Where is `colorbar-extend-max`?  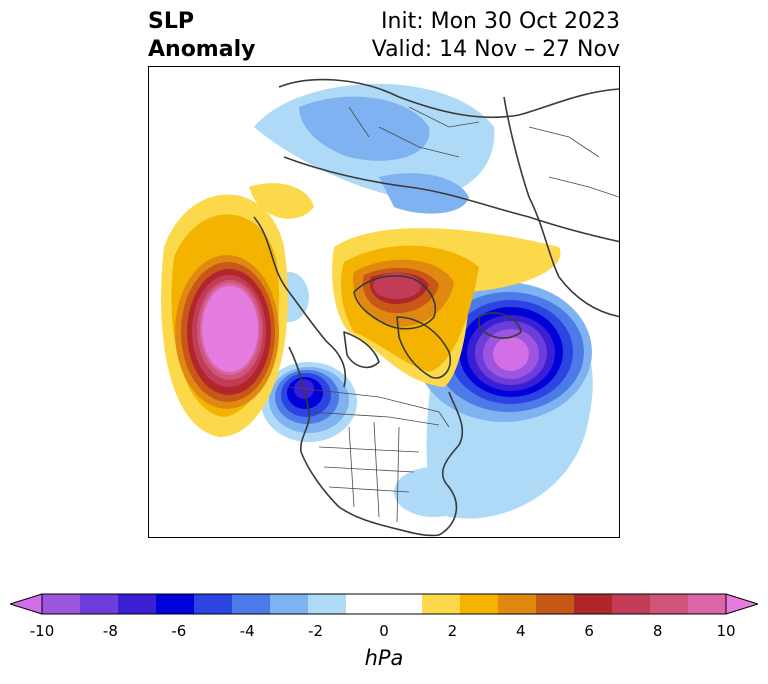 colorbar-extend-max is located at coordinates (742, 604).